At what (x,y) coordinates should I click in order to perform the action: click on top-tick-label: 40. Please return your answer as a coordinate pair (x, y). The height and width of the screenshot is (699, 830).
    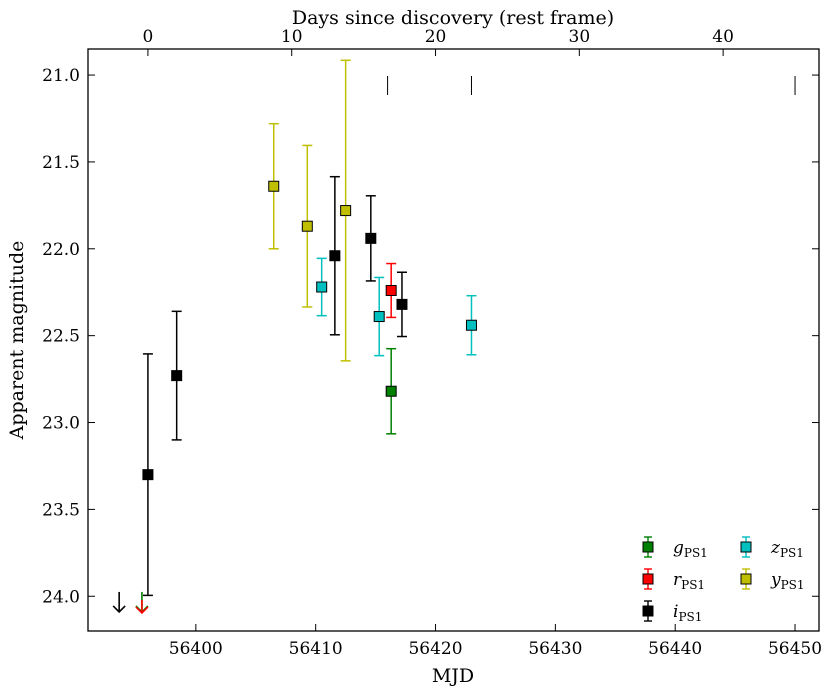
    Looking at the image, I should click on (723, 37).